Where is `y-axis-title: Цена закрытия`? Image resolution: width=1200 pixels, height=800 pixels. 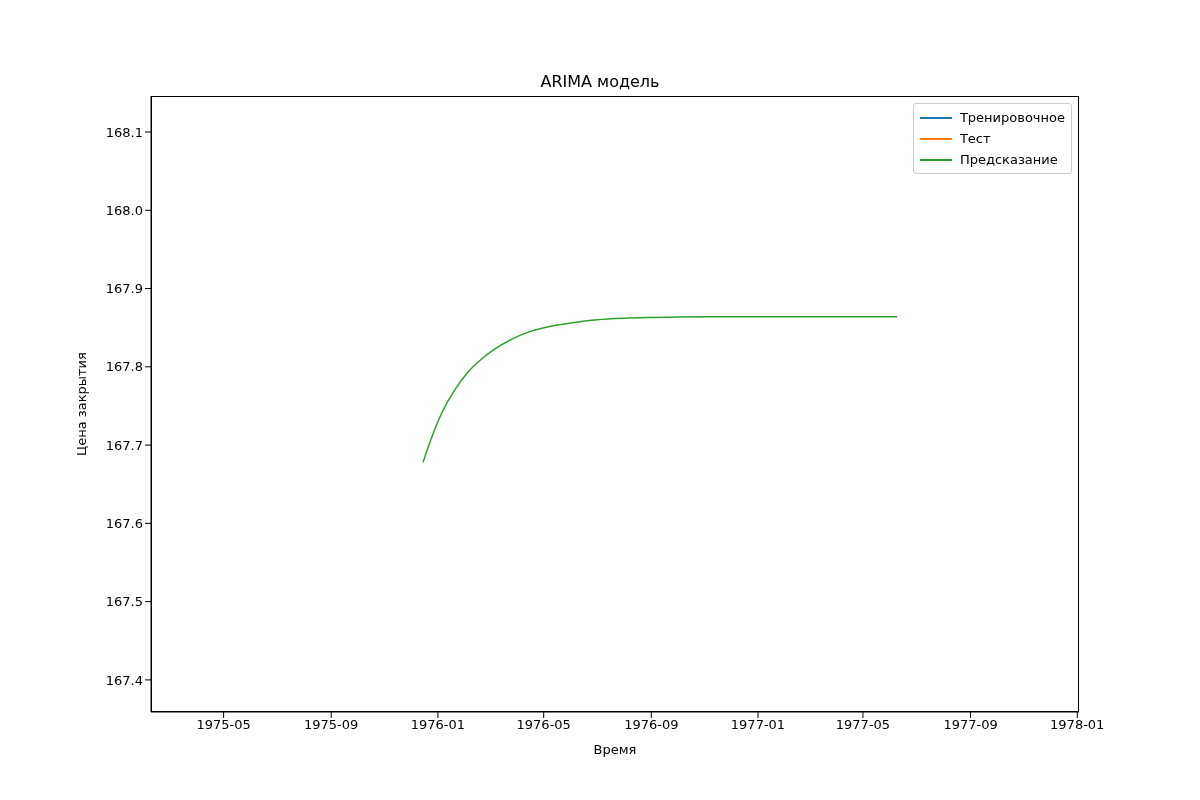 y-axis-title: Цена закрытия is located at coordinates (81, 404).